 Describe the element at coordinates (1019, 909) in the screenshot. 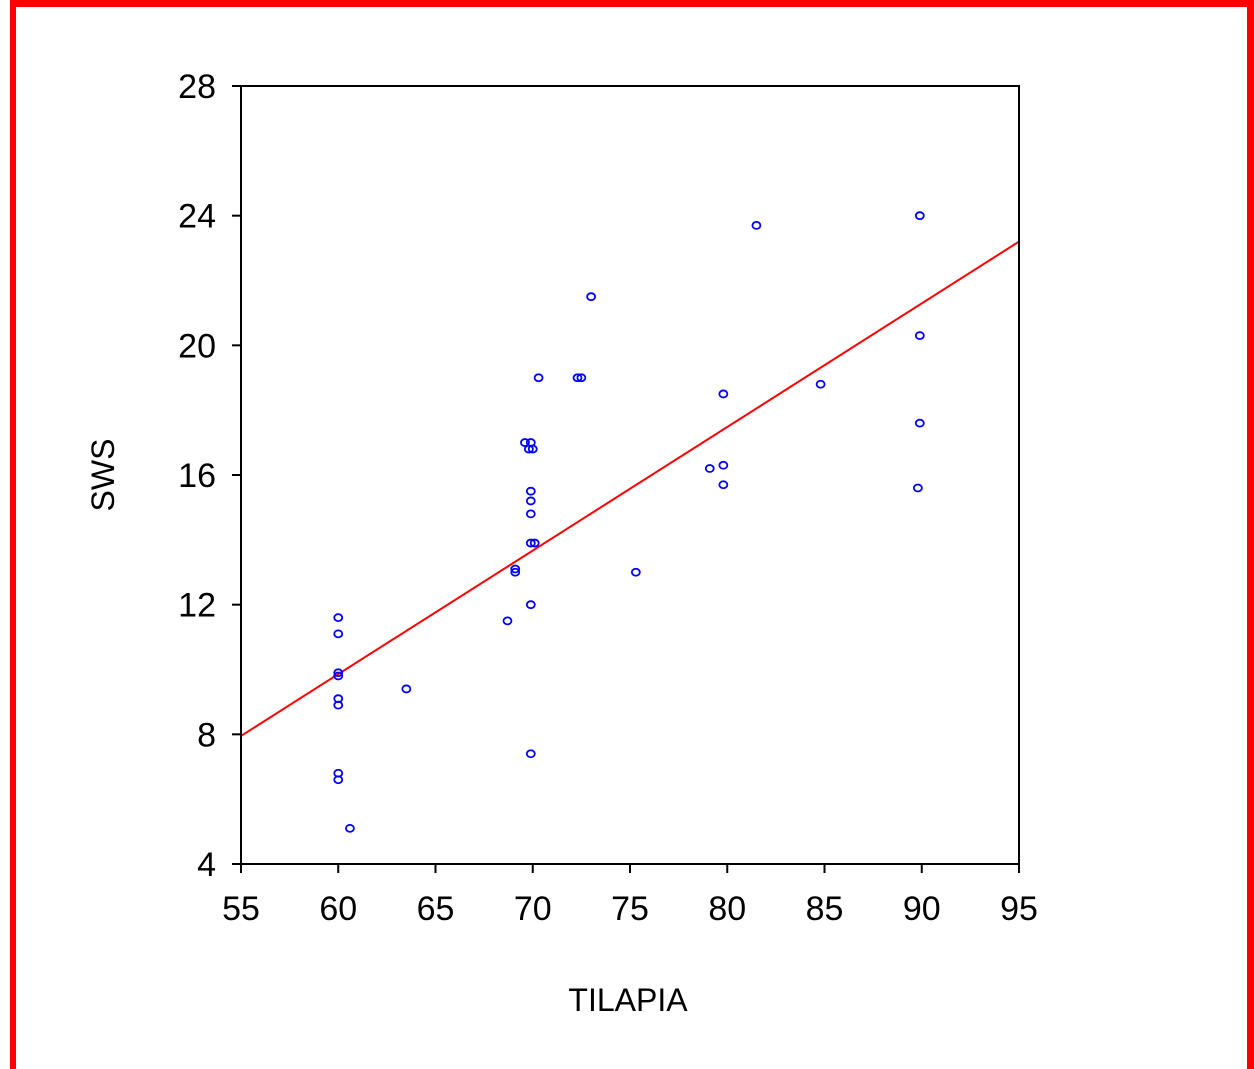

I see `x-tick-label: 95` at that location.